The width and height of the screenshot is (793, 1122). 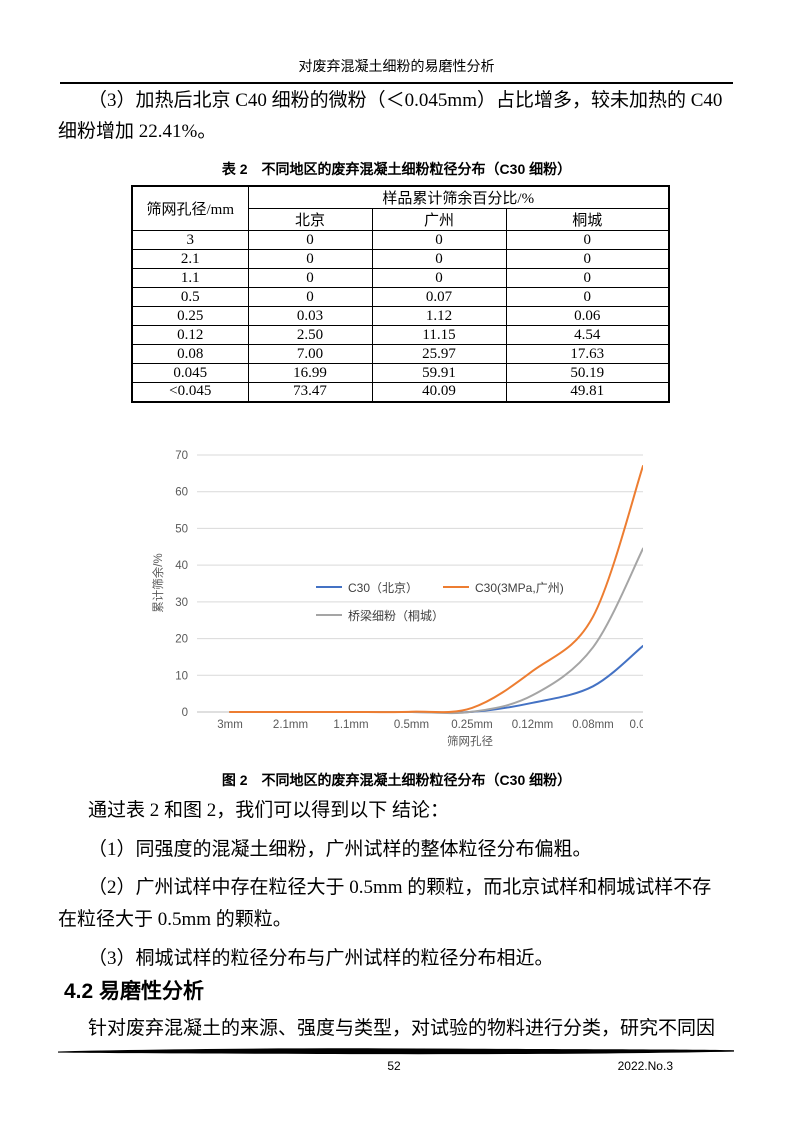 I want to click on table-cell: 4.54, so click(x=587, y=335).